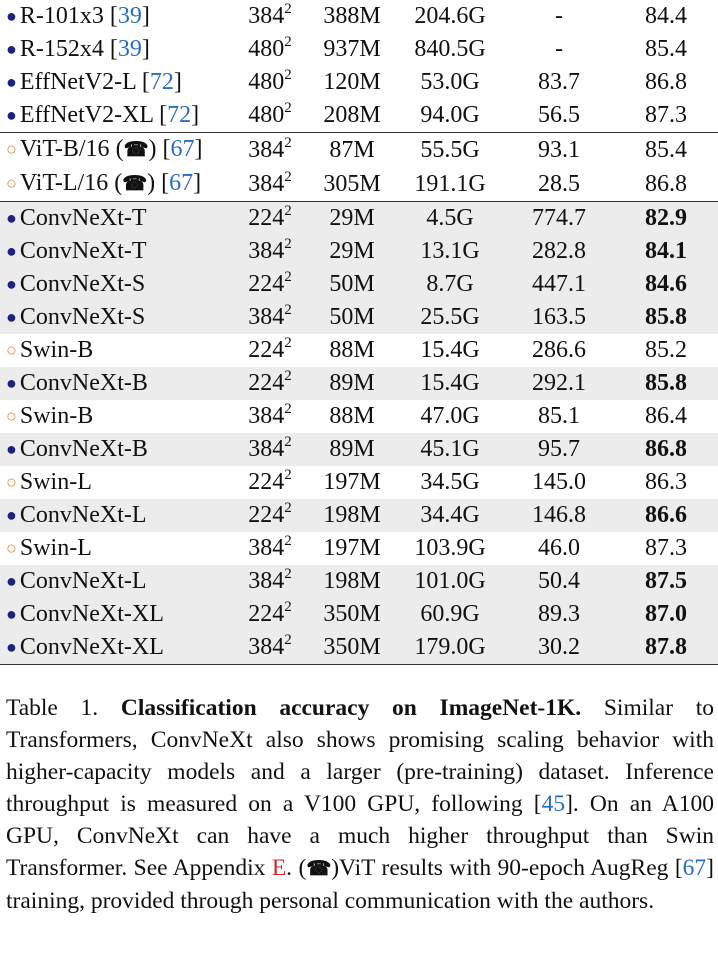 The image size is (718, 954). What do you see at coordinates (450, 284) in the screenshot?
I see `flops-cell: 8.7G` at bounding box center [450, 284].